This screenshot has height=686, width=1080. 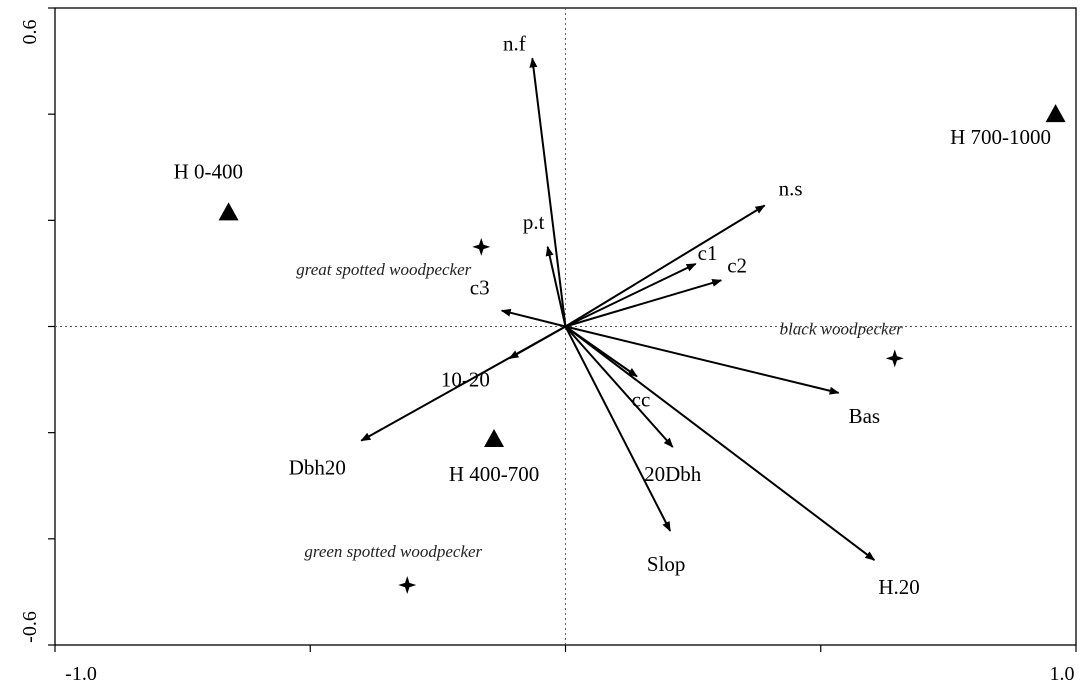 I want to click on site-label: H 400-700, so click(x=494, y=474).